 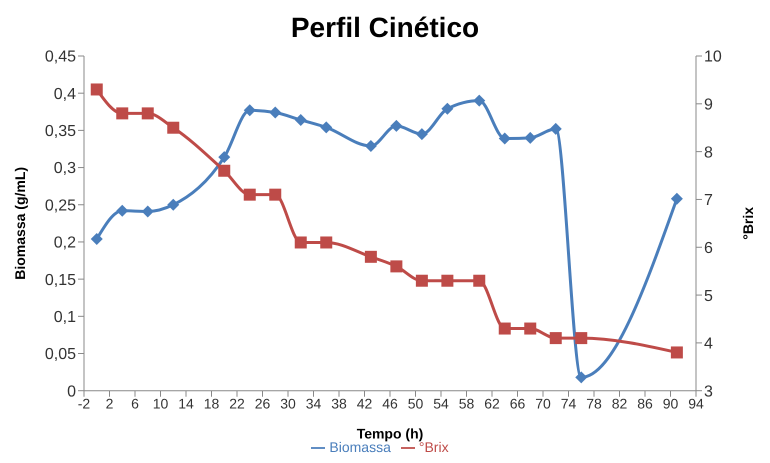 I want to click on x-tick-label: 86, so click(x=645, y=404).